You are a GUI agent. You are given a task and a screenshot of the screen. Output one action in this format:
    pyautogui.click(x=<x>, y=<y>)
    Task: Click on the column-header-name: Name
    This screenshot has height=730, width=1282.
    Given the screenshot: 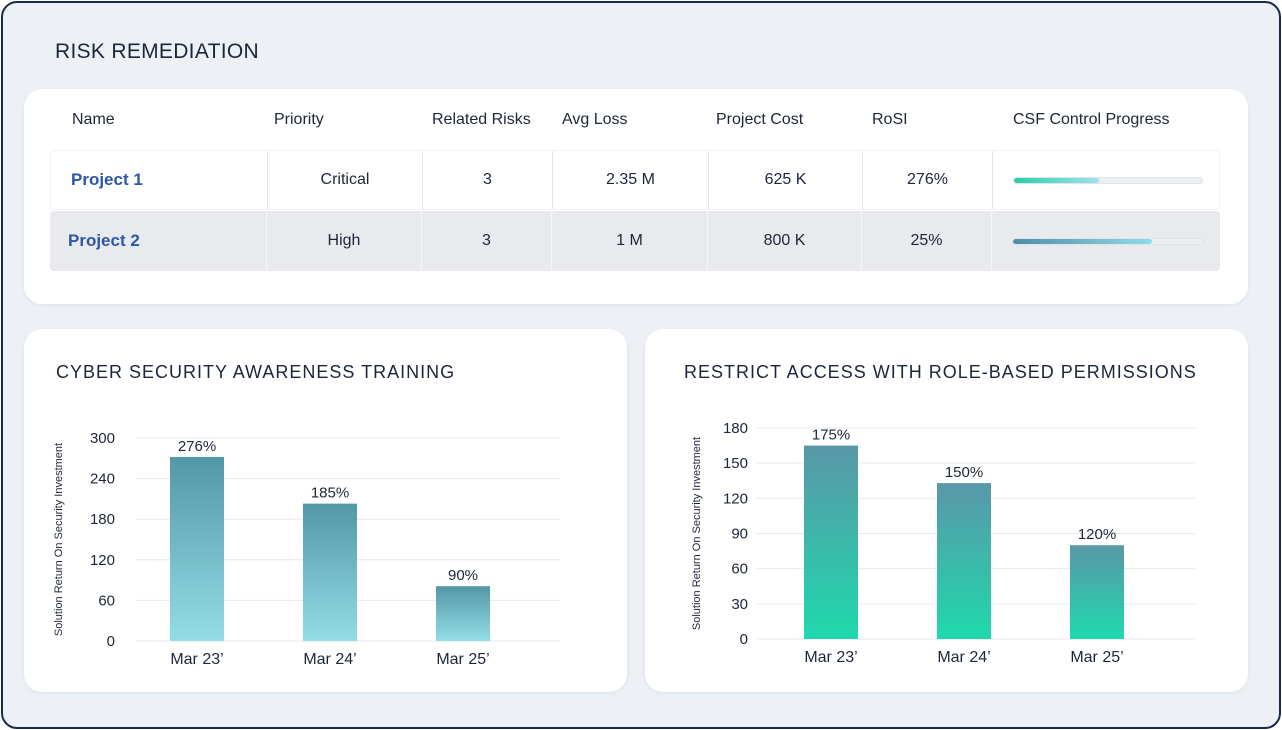 What is the action you would take?
    pyautogui.click(x=93, y=119)
    